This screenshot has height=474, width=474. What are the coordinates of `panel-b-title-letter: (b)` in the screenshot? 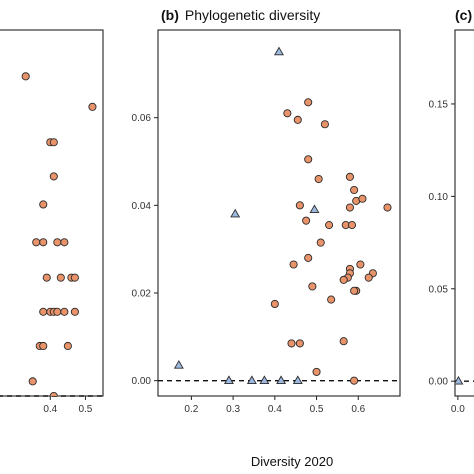 It's located at (170, 15).